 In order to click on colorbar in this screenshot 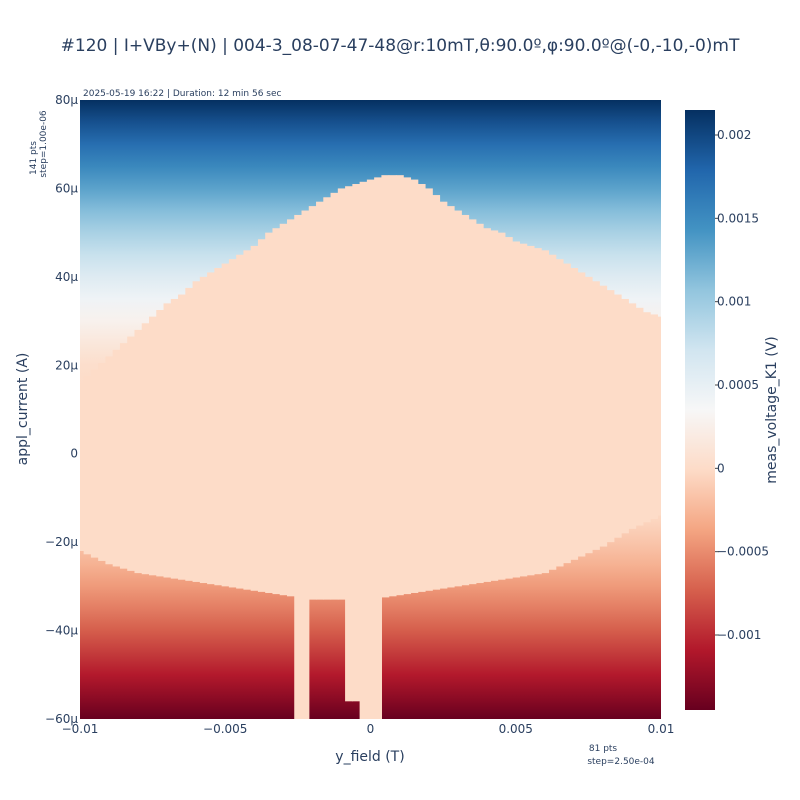, I will do `click(700, 410)`.